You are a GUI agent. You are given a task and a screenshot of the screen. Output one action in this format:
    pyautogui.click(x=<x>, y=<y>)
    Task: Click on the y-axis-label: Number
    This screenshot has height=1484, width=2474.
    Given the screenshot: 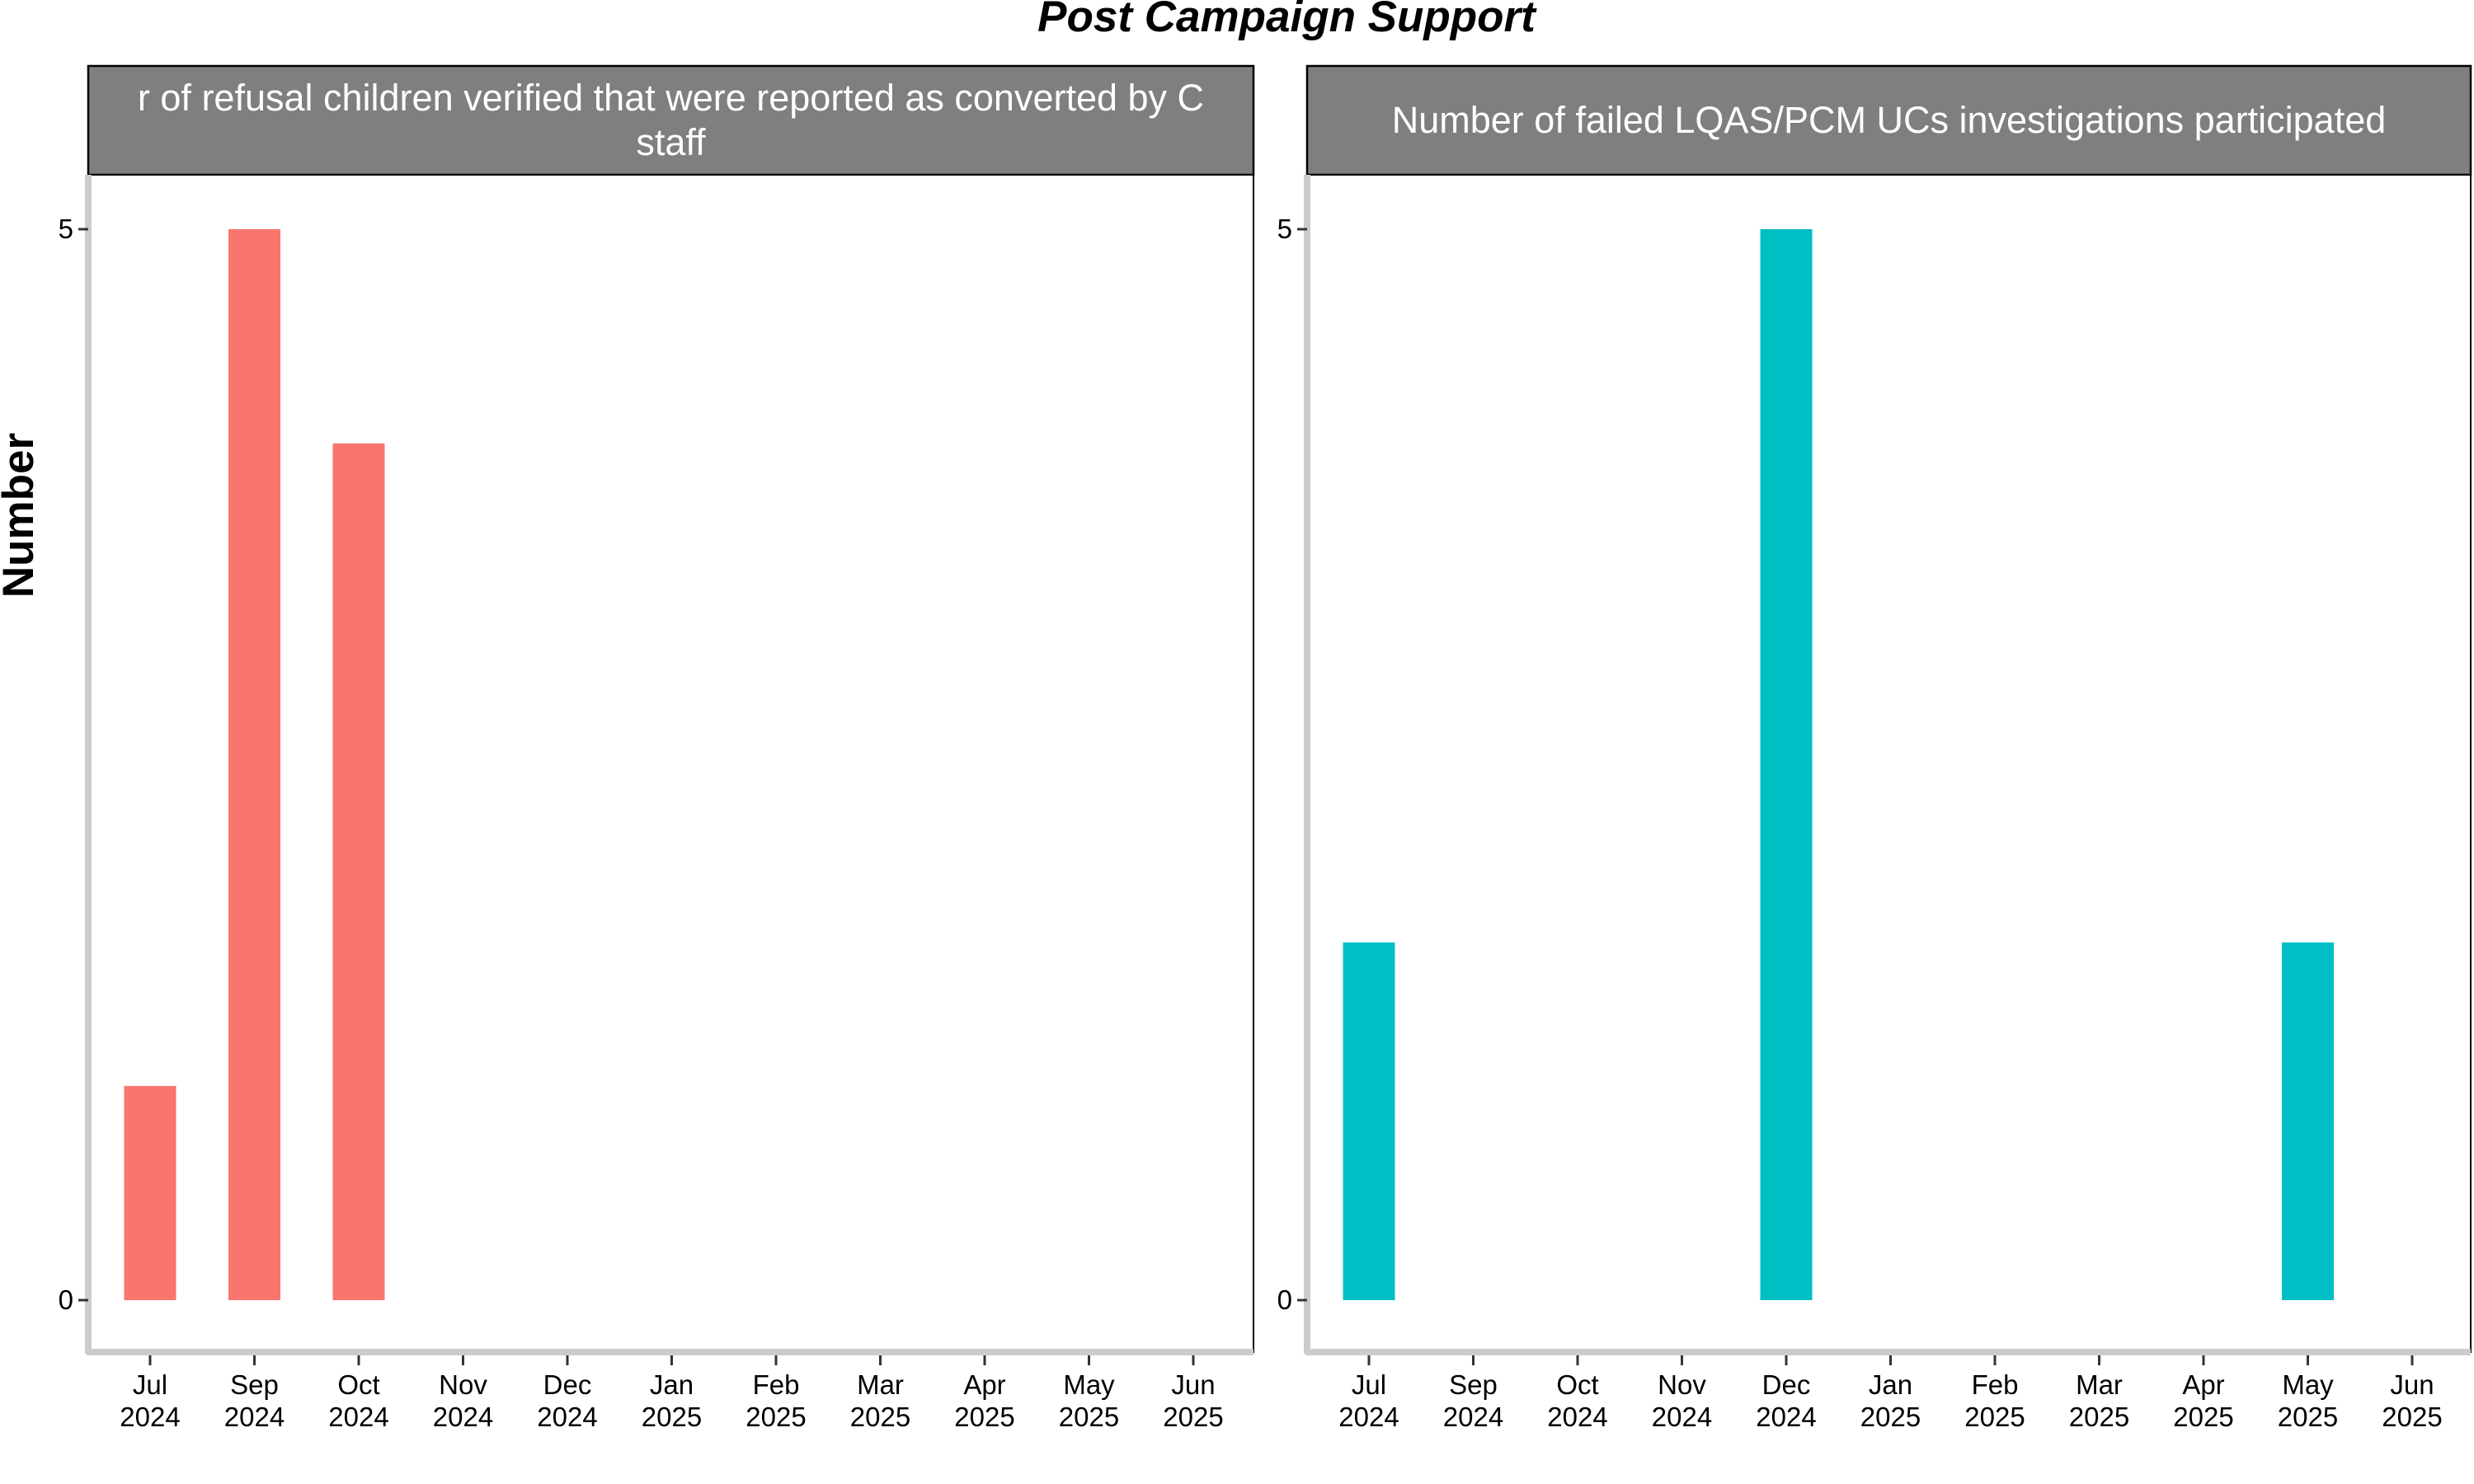 What is the action you would take?
    pyautogui.click(x=21, y=515)
    